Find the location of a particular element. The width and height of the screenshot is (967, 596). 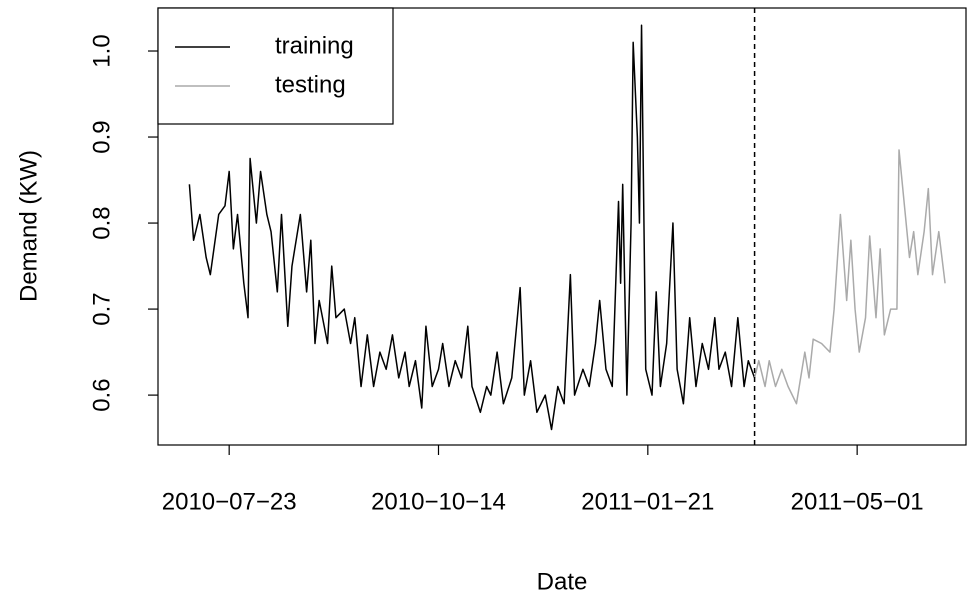

legend-label: training is located at coordinates (314, 45).